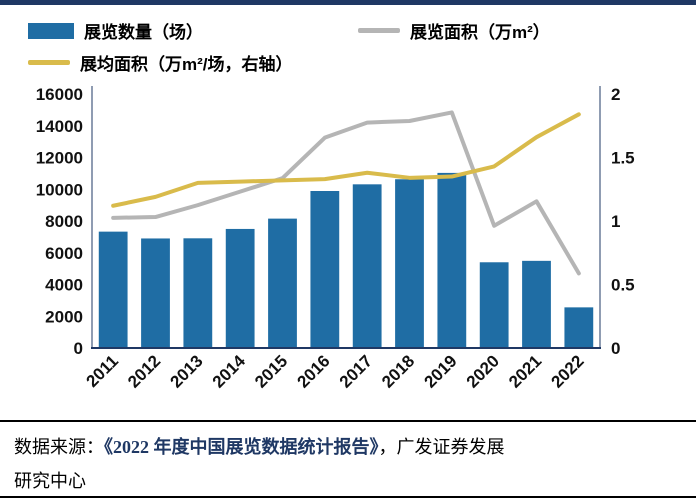 The height and width of the screenshot is (500, 696). I want to click on svg-text: 2012, so click(144, 371).